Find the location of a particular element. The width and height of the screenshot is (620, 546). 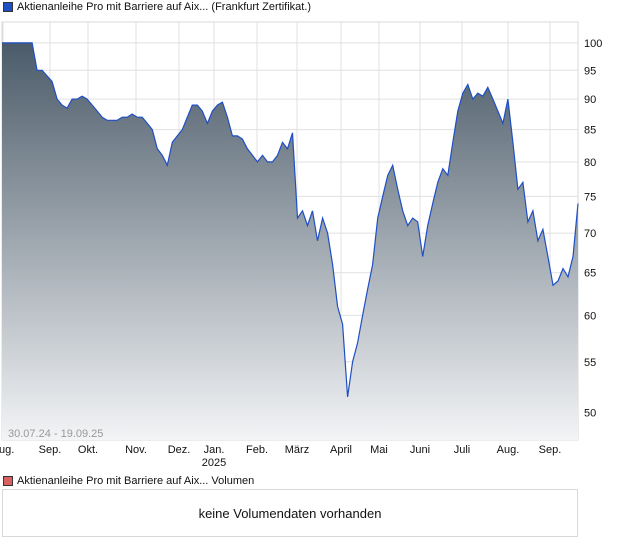

y-tick-label: 70 is located at coordinates (590, 234).